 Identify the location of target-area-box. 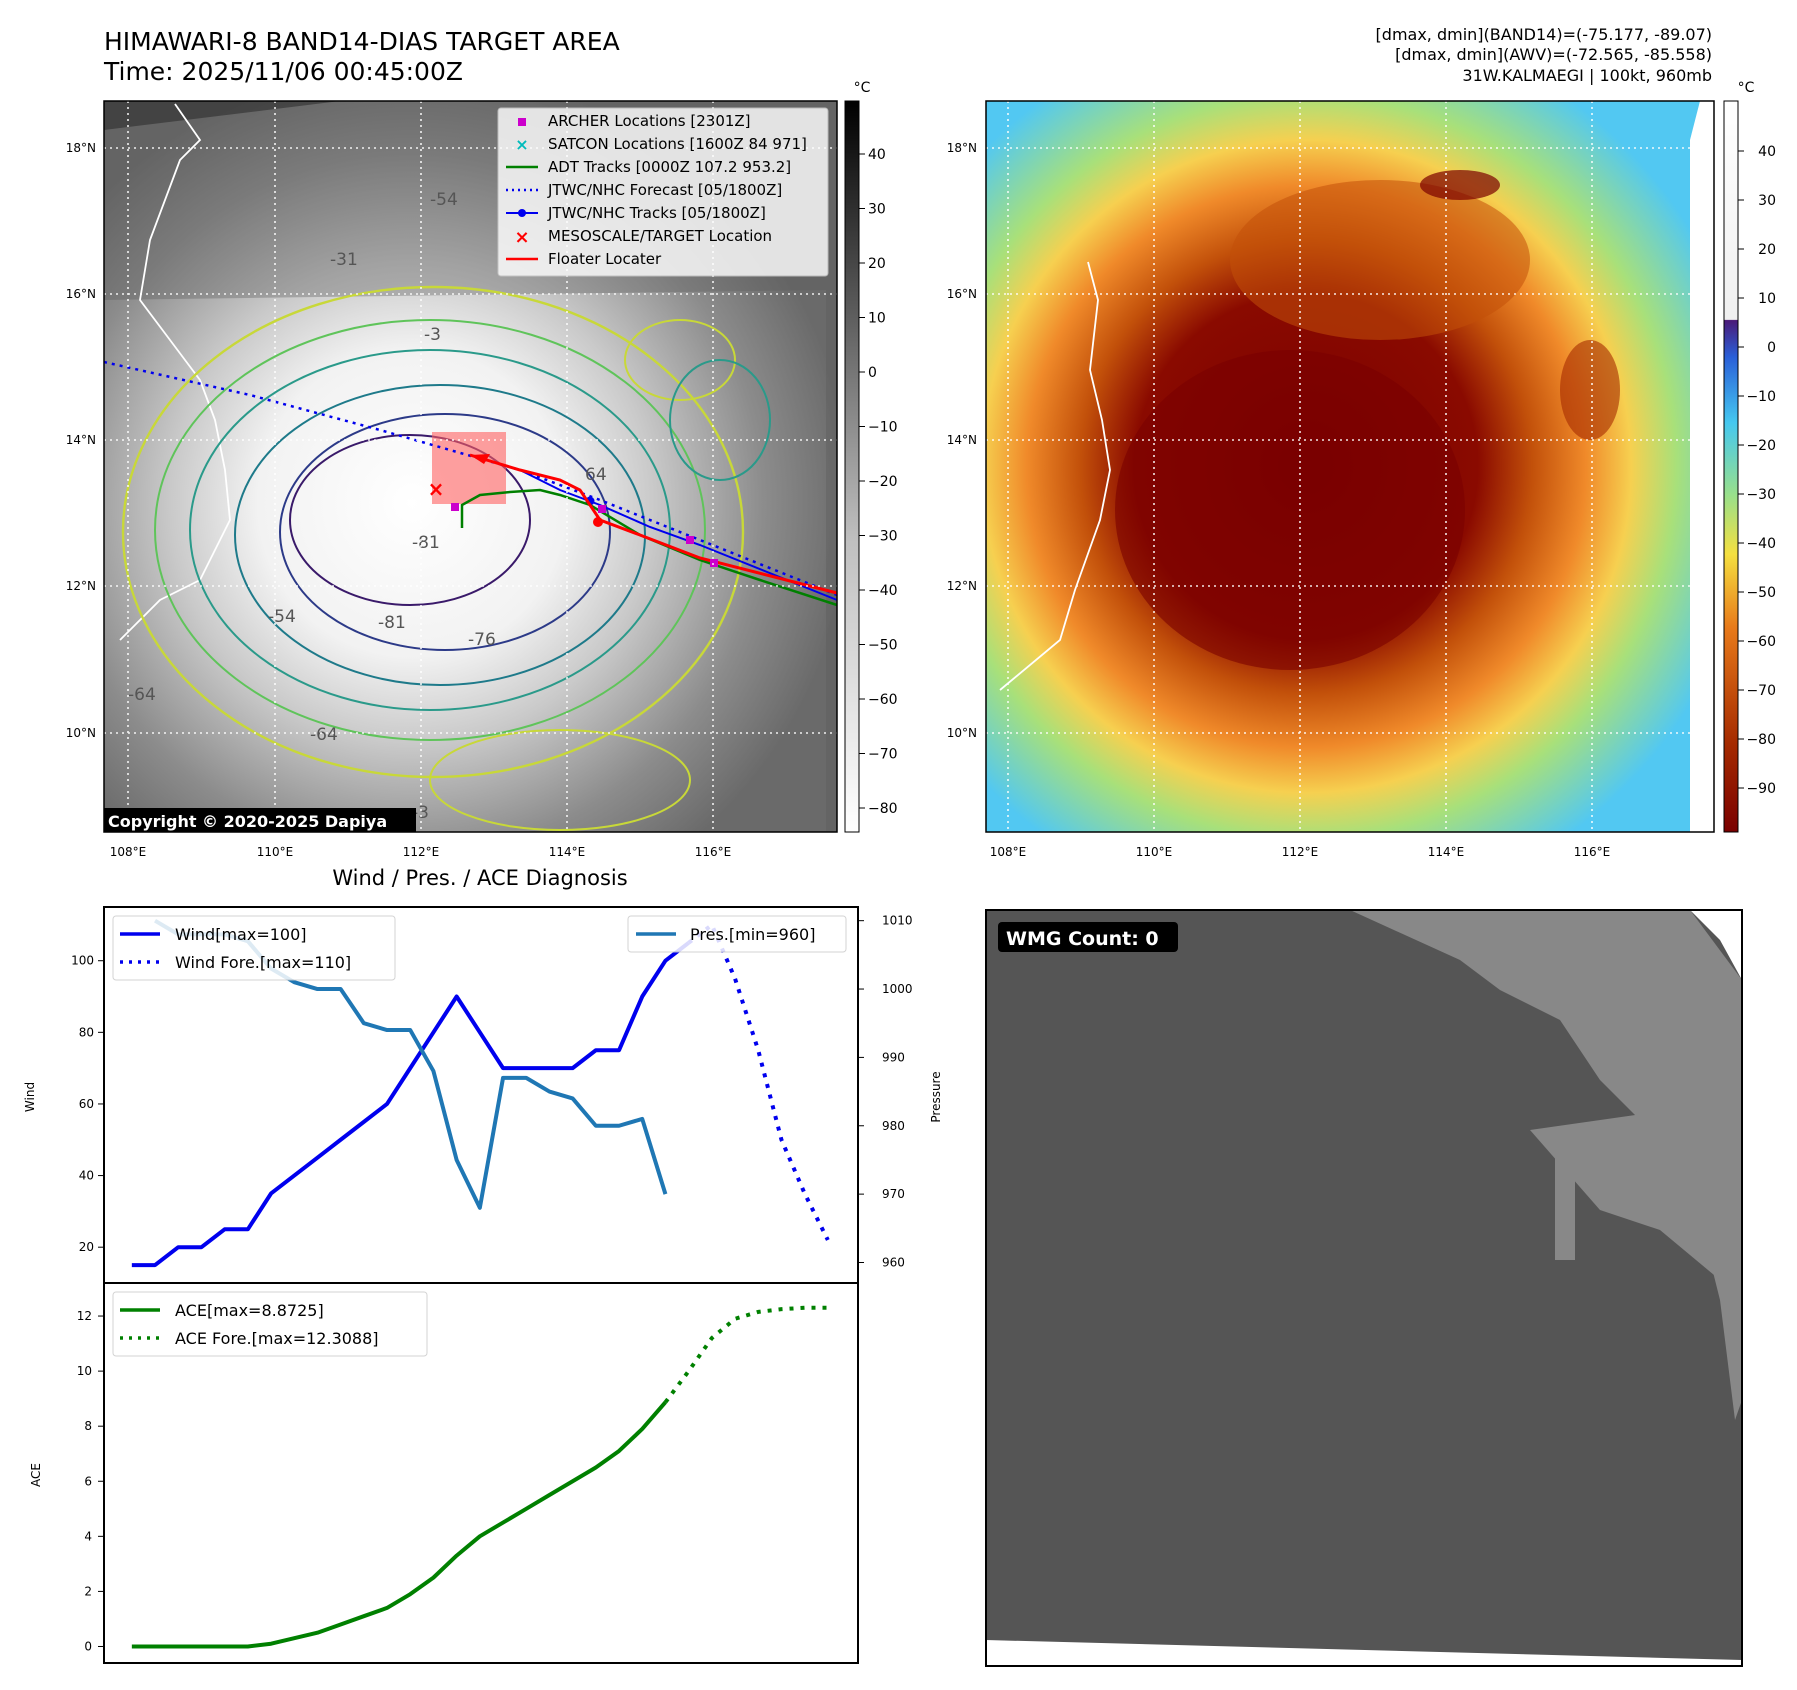
(469, 468).